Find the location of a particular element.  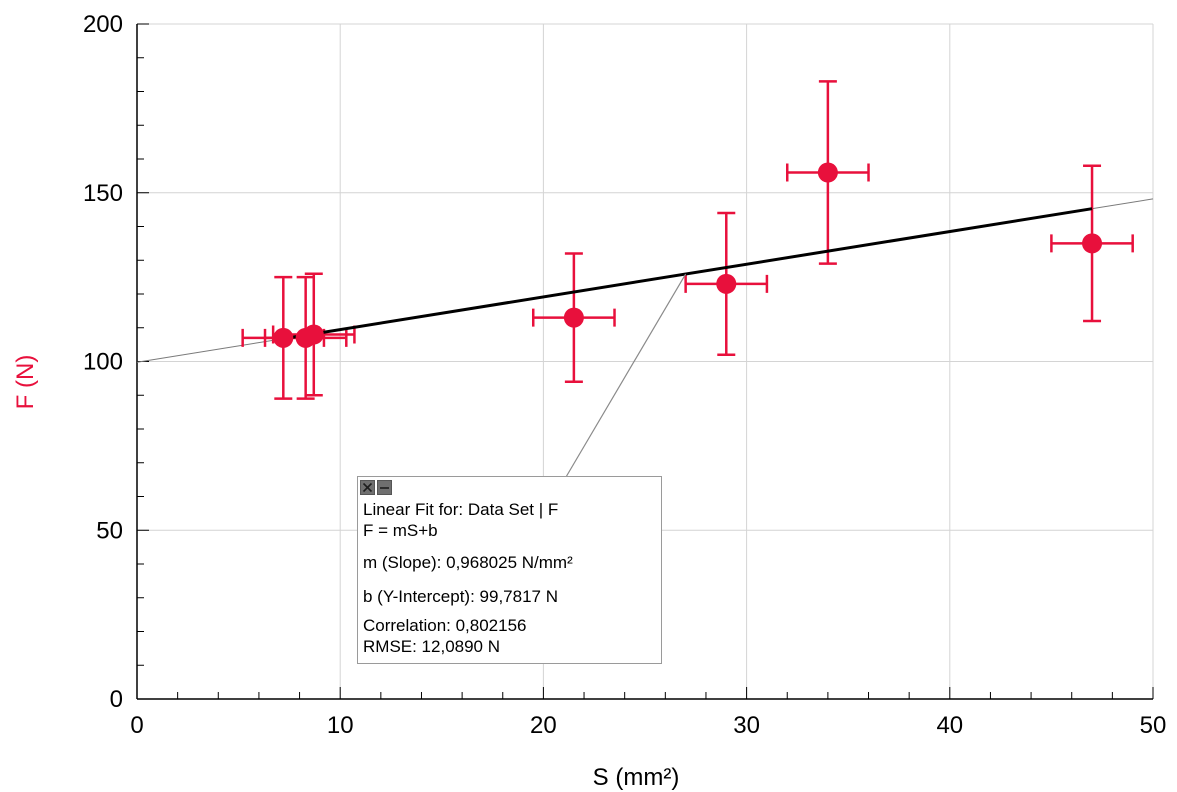

y-tick-label: 100 is located at coordinates (103, 362).